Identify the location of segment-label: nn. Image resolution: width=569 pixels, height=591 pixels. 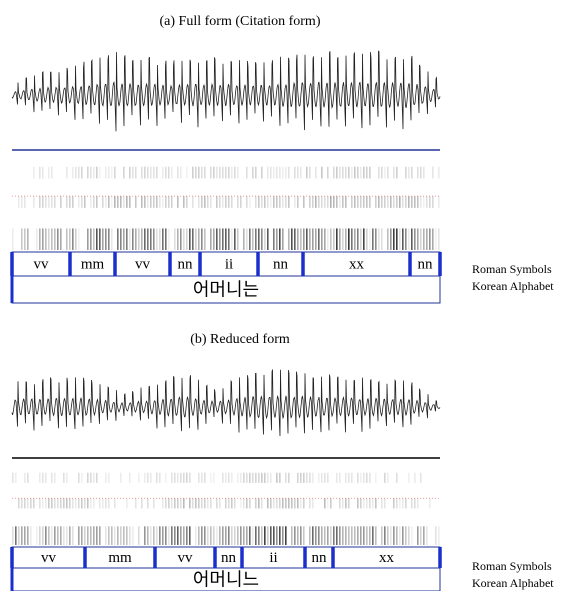
(281, 264).